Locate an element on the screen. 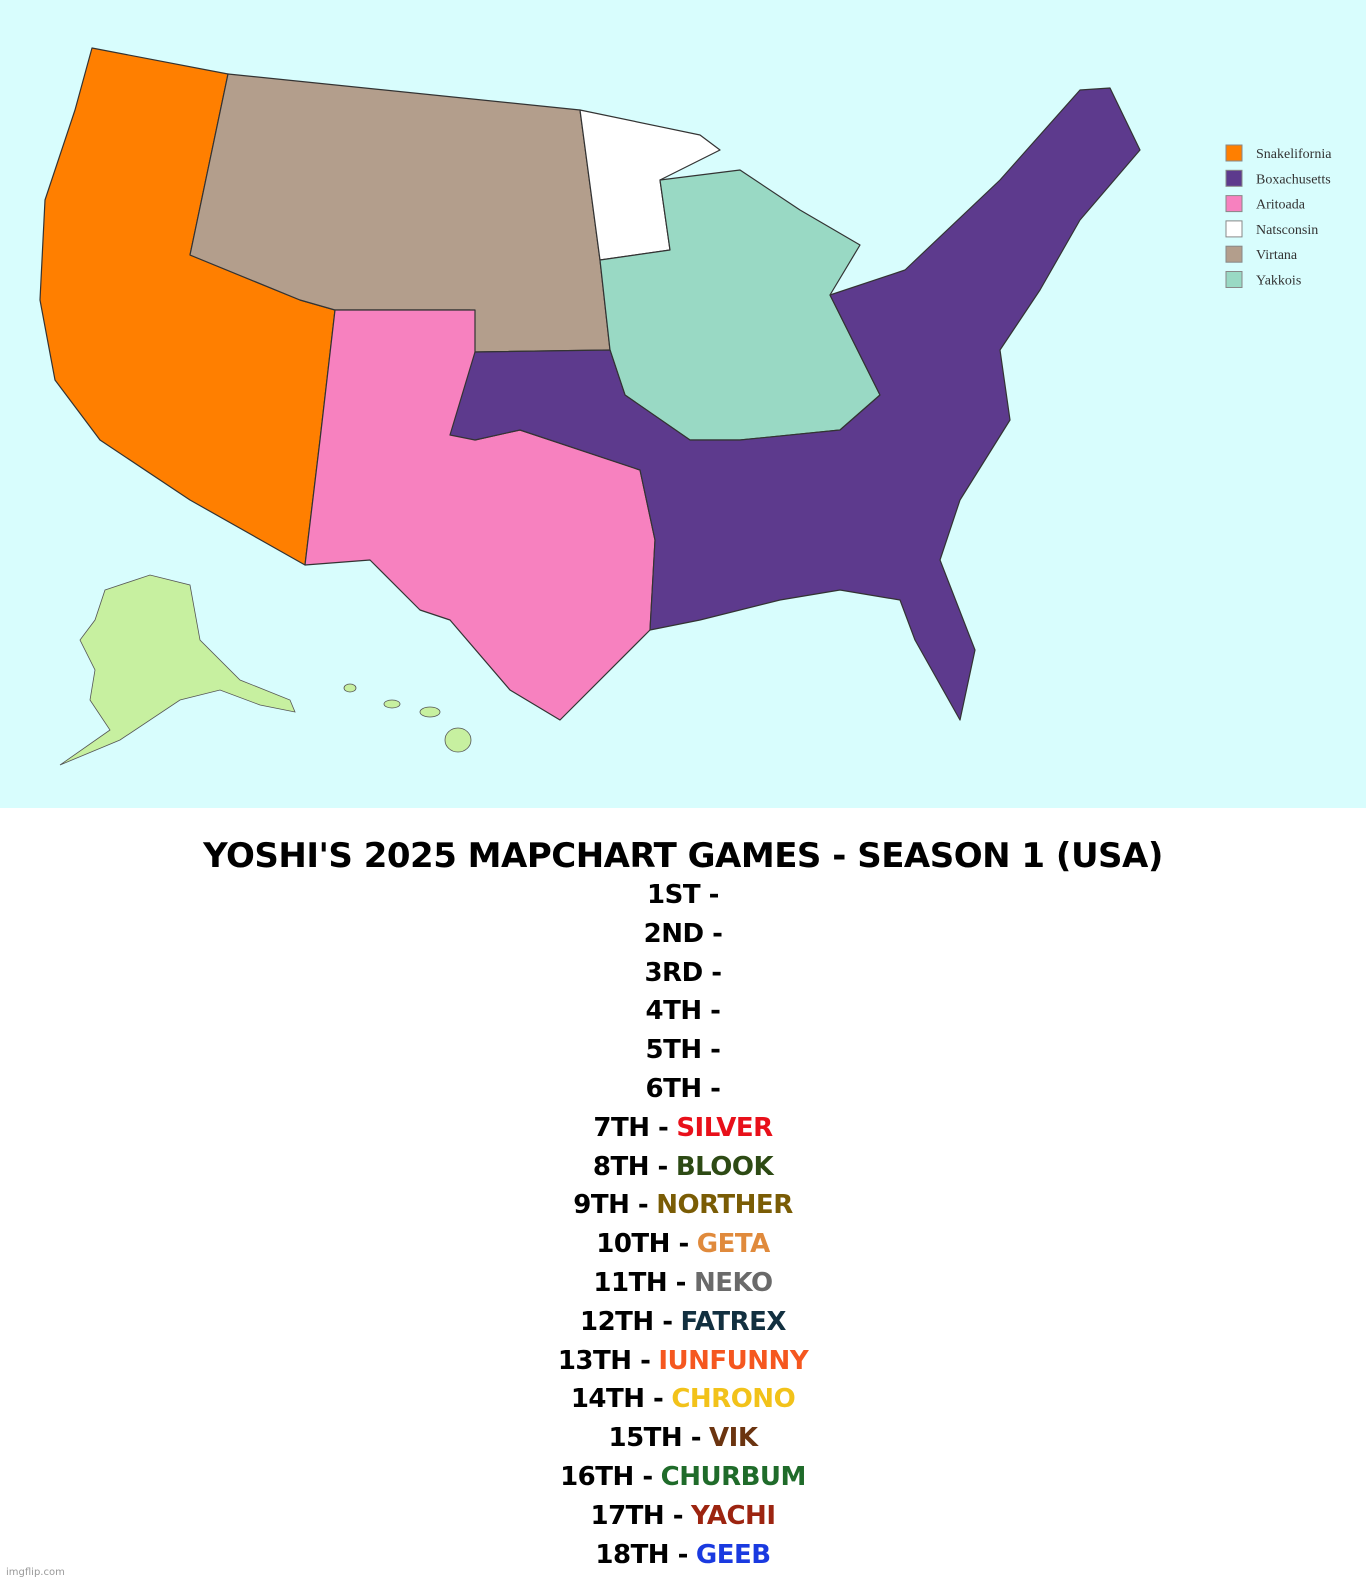  placement-row: 6TH - is located at coordinates (683, 1089).